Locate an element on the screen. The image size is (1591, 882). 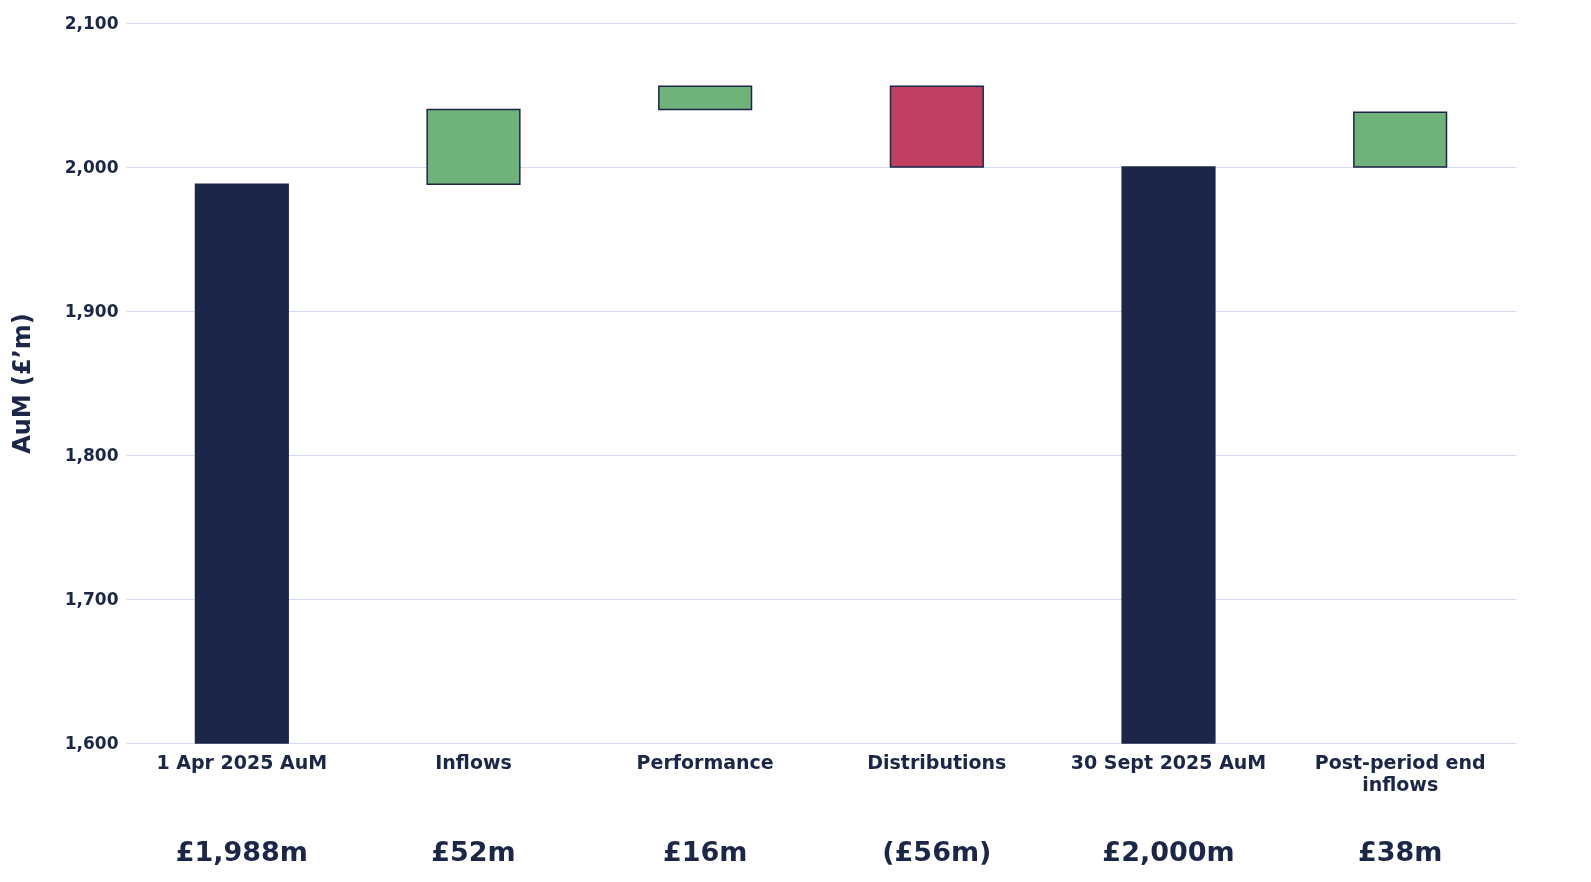
x-tick-label: Distributions is located at coordinates (937, 761).